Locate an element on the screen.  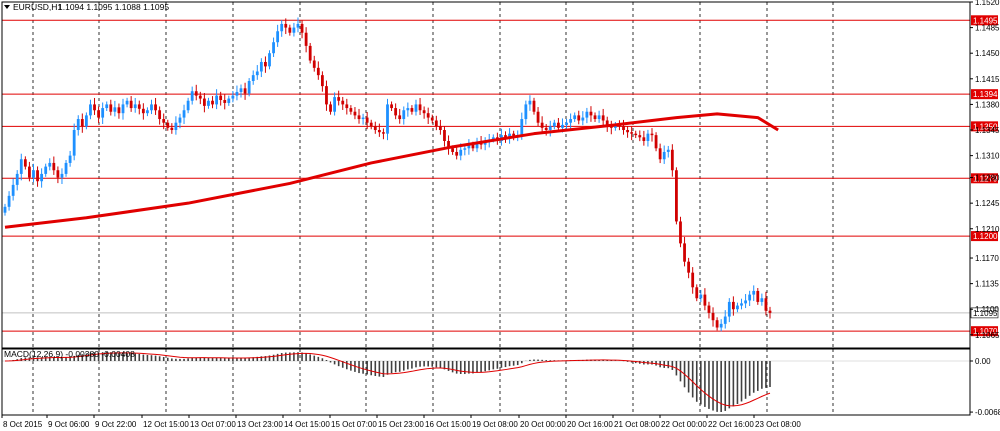
level-price-label: 1.1200 is located at coordinates (985, 236).